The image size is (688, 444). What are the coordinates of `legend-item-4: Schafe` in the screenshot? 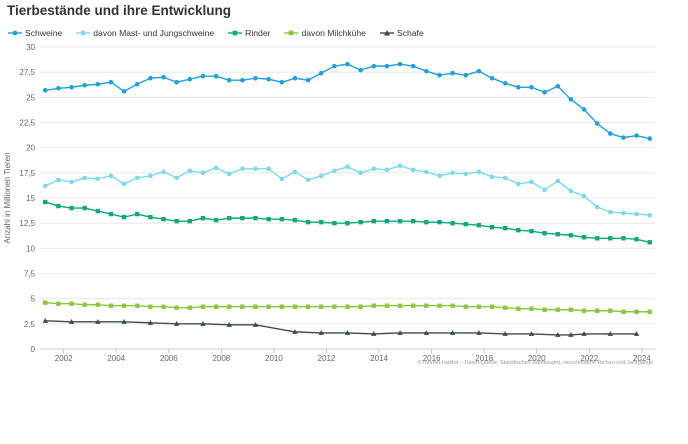 It's located at (401, 33).